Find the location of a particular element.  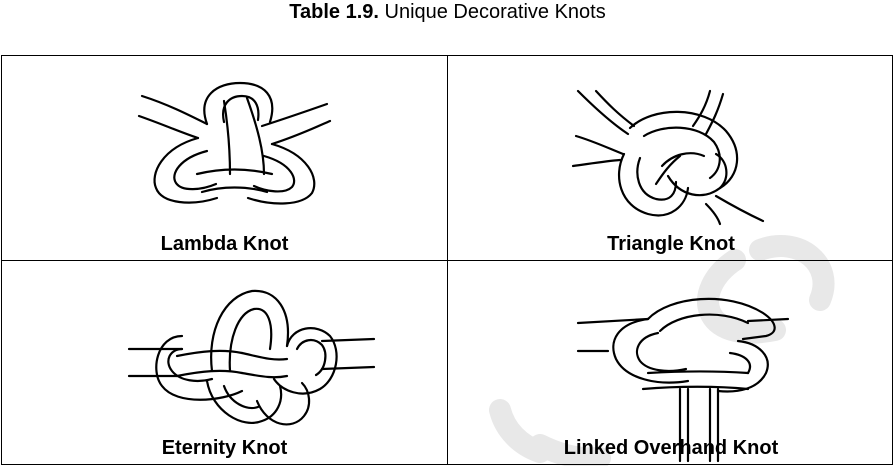

knot-label-triangle: Triangle Knot is located at coordinates (671, 244).